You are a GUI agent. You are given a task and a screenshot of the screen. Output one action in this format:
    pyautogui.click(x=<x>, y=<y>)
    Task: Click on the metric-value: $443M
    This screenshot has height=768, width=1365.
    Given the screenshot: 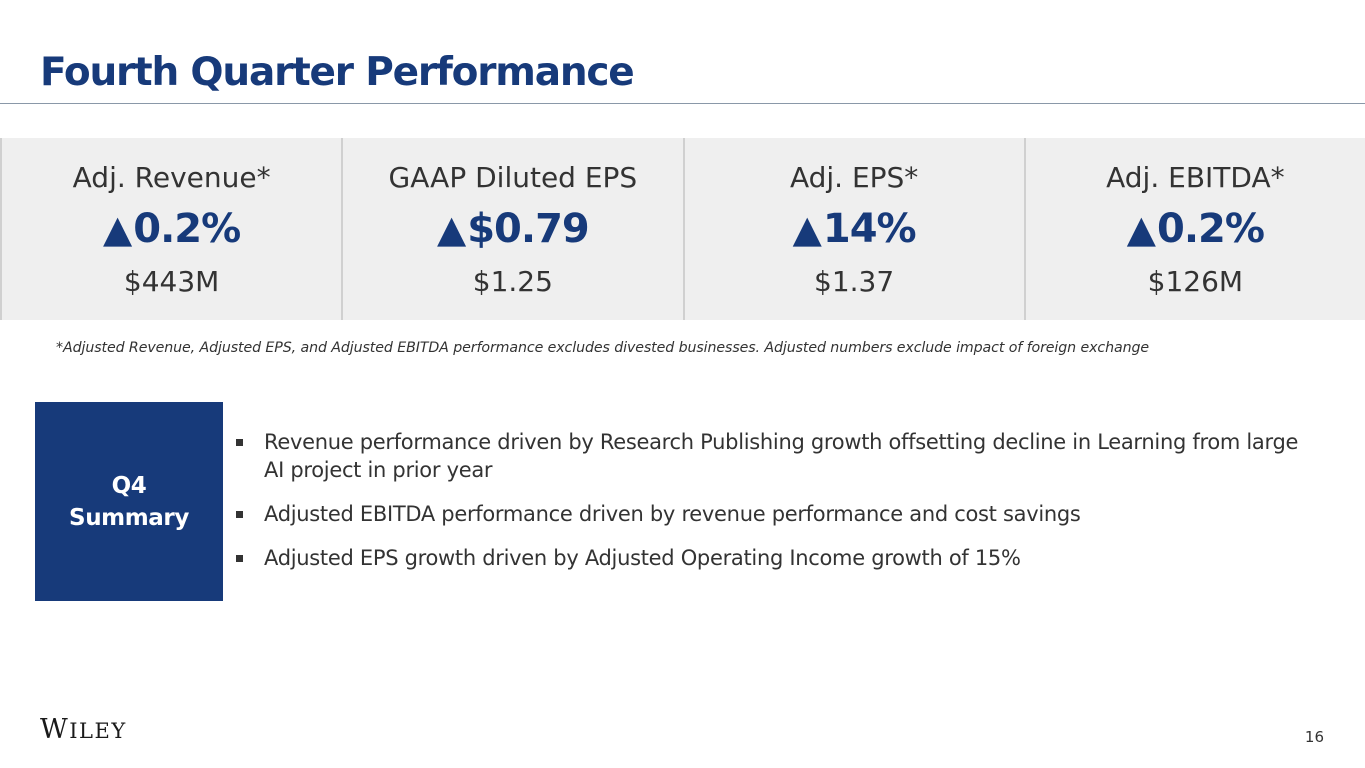 What is the action you would take?
    pyautogui.click(x=171, y=281)
    